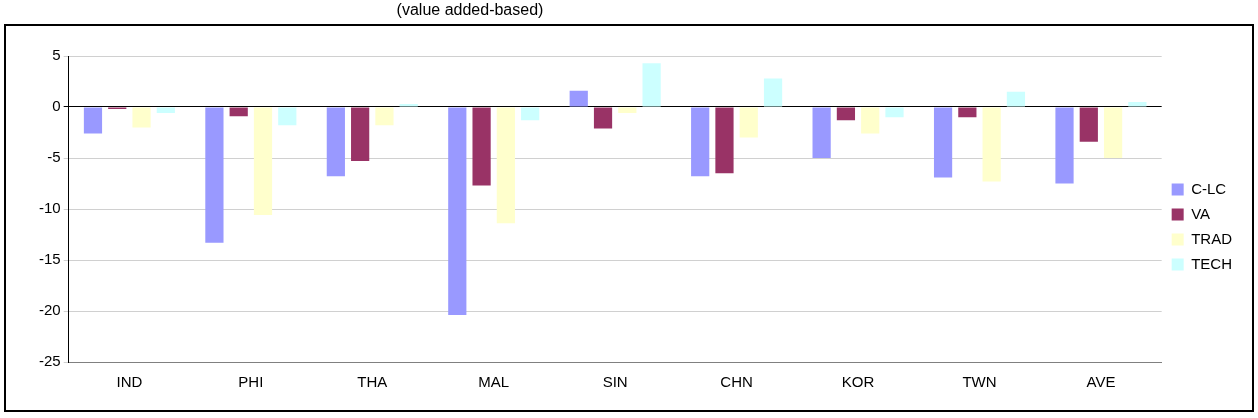  What do you see at coordinates (1209, 188) in the screenshot?
I see `legend-label: C-LC` at bounding box center [1209, 188].